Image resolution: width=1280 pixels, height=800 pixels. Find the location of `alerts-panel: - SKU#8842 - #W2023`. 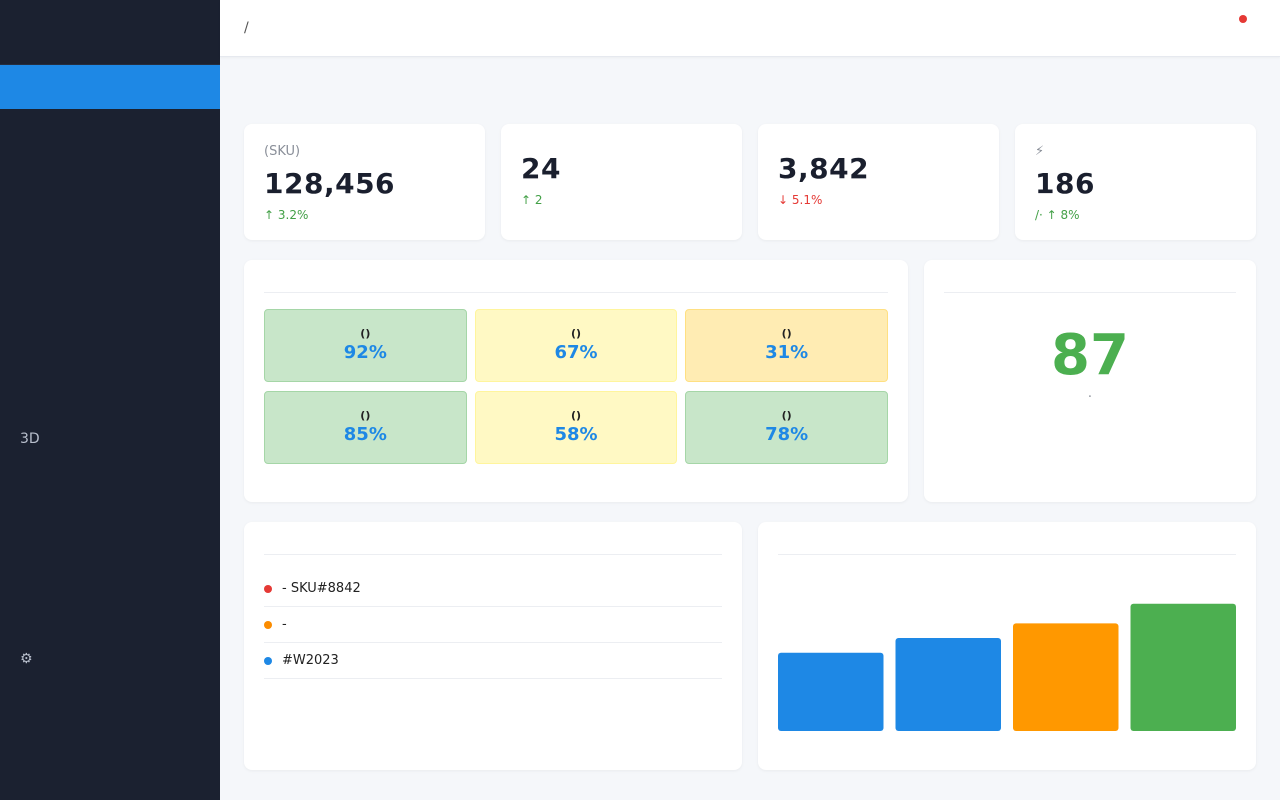

alerts-panel: - SKU#8842 - #W2023 is located at coordinates (493, 646).